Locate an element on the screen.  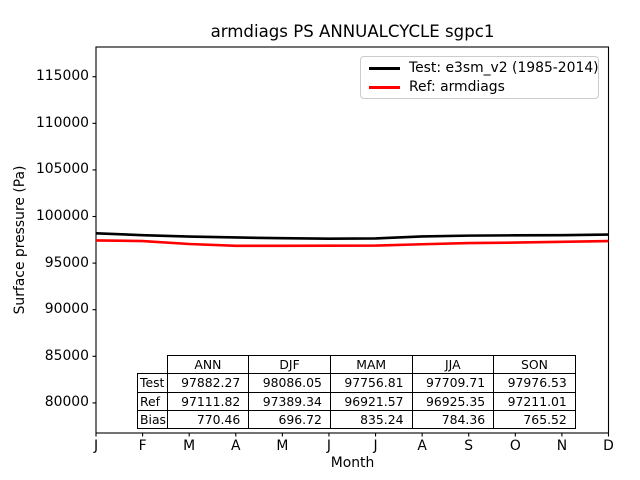
table-cell: 97976.53 is located at coordinates (534, 383).